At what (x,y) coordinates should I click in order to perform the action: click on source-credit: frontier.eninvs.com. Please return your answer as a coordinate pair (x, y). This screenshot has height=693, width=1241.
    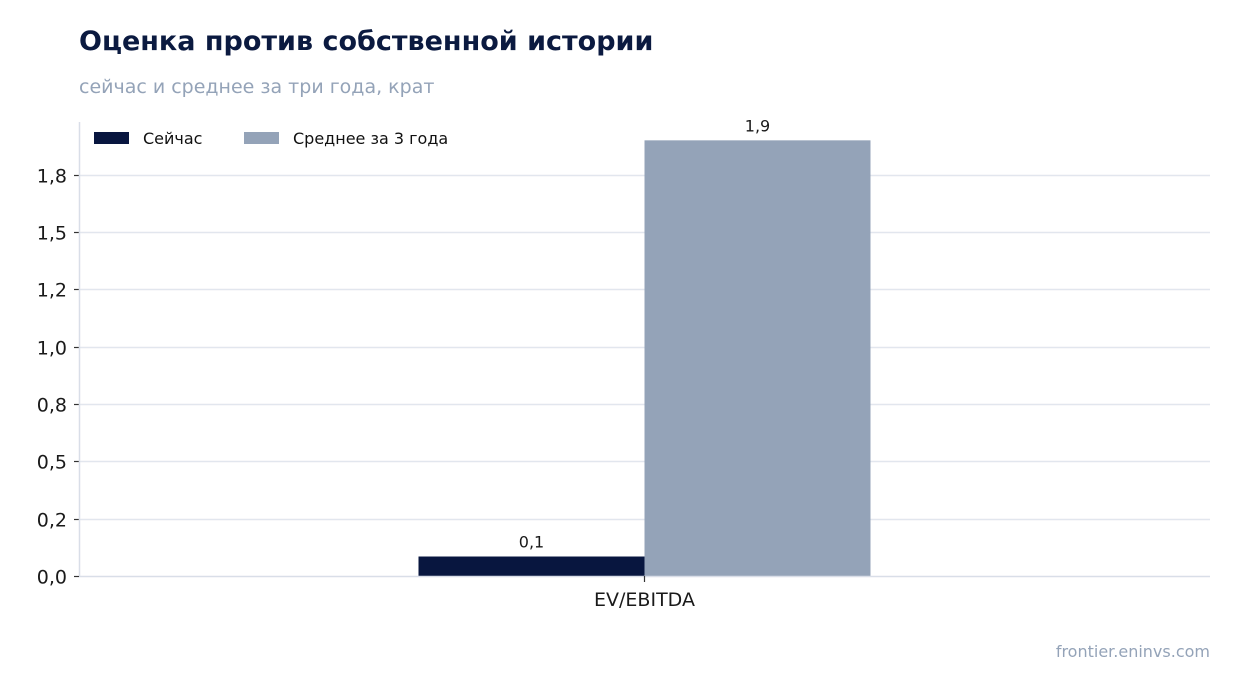
    Looking at the image, I should click on (1132, 651).